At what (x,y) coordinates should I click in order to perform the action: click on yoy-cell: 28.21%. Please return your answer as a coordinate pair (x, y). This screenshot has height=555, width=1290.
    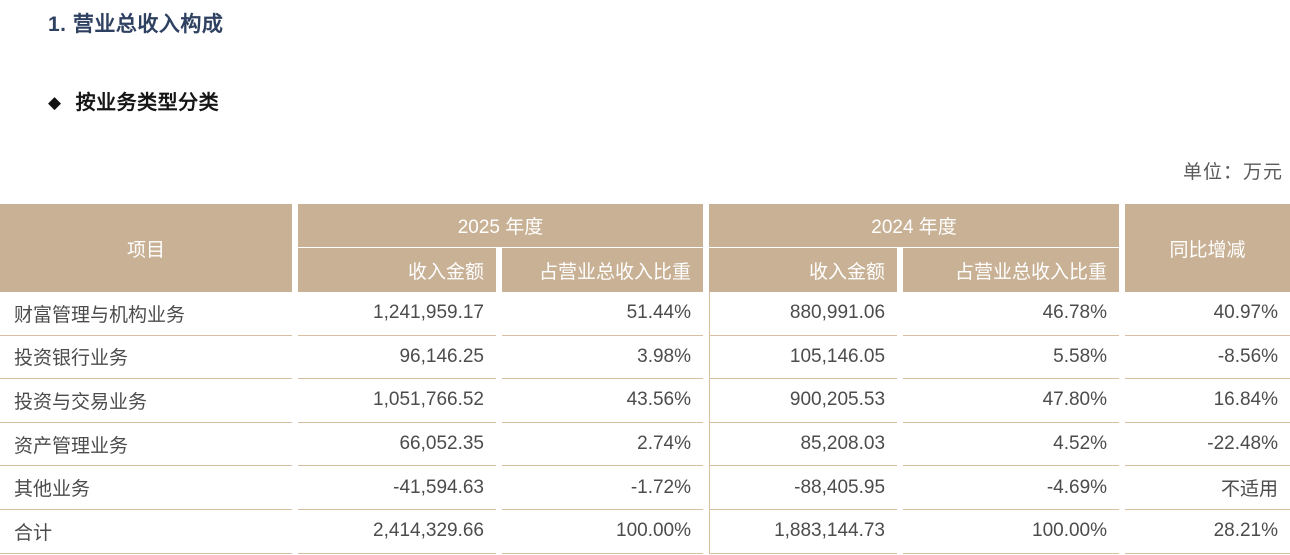
    Looking at the image, I should click on (1207, 531).